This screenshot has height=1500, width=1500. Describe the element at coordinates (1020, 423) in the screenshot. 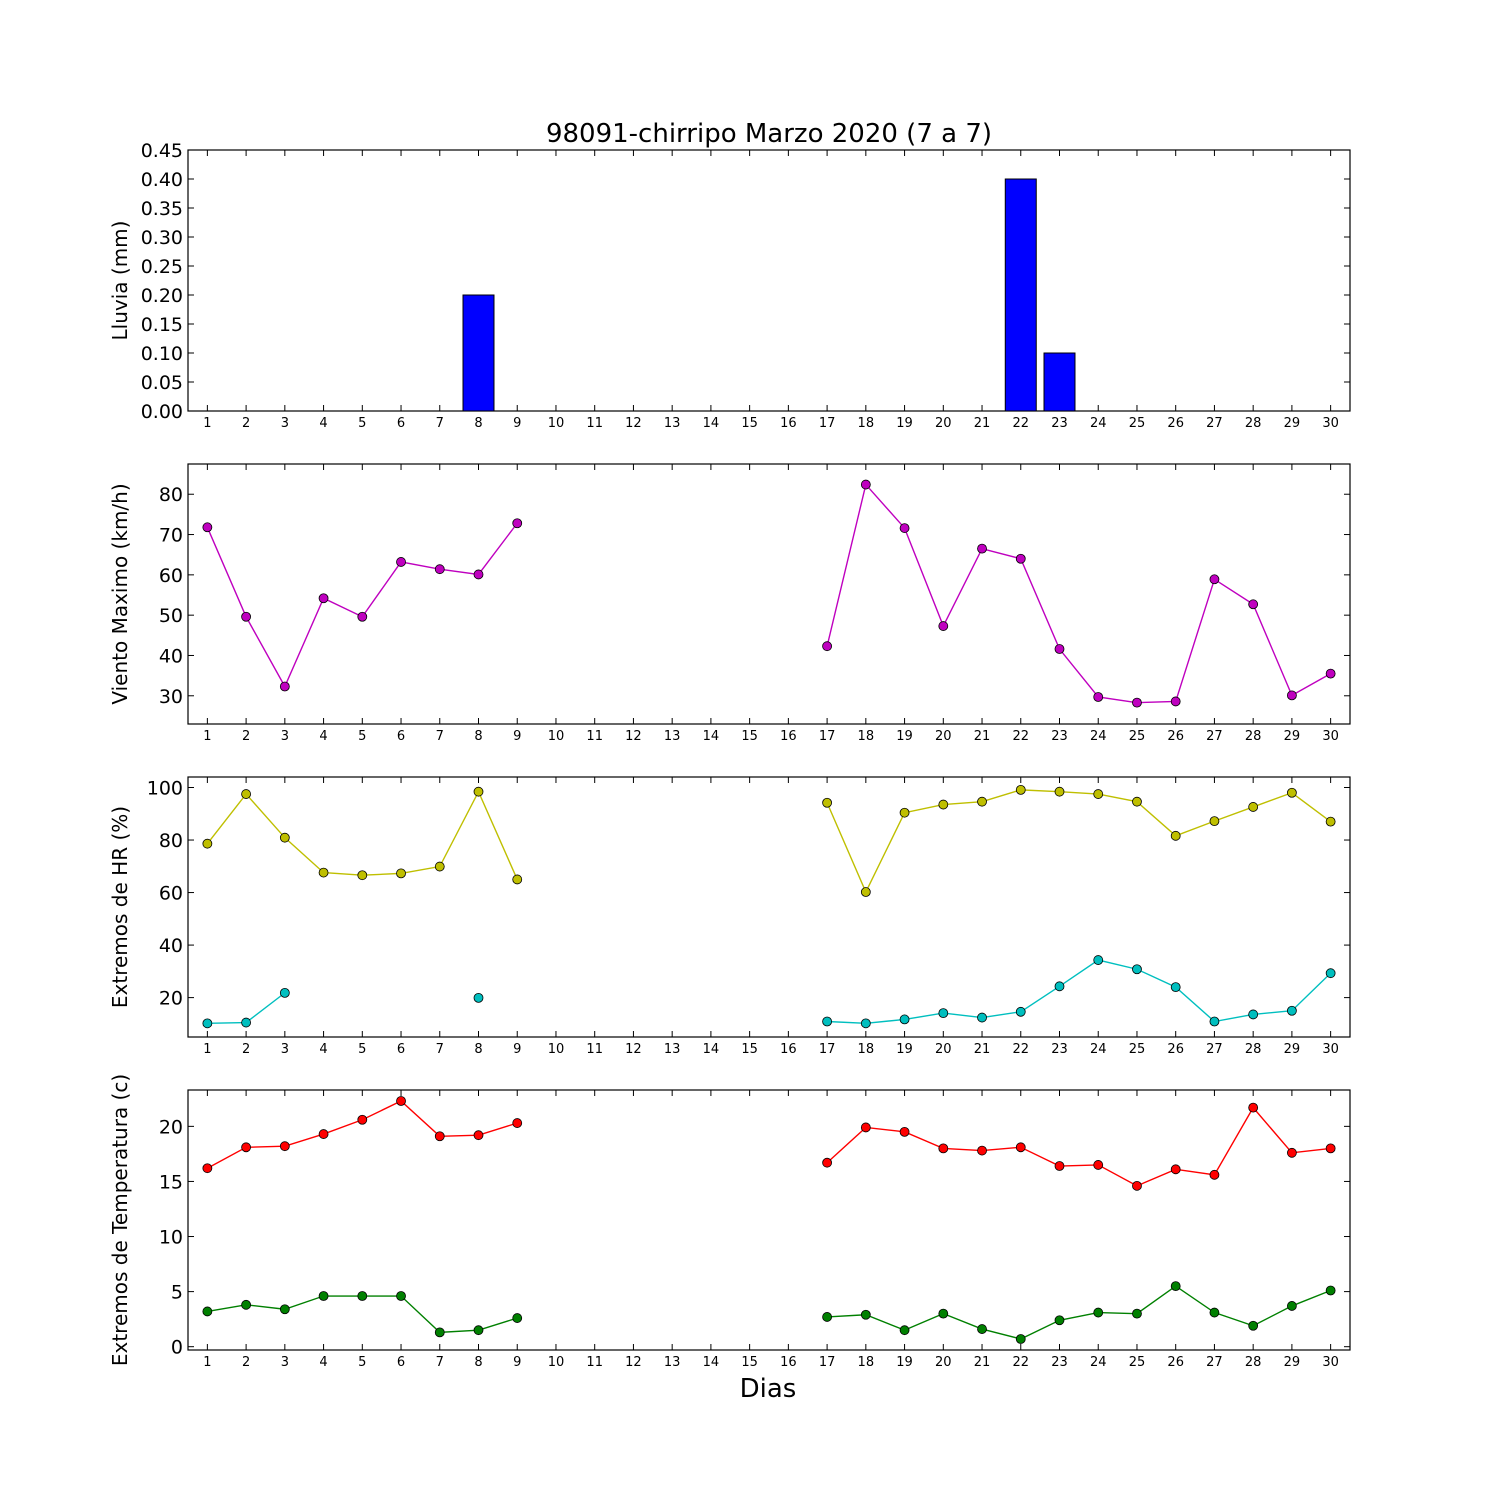

I see `lluvia-xtick-label: 22` at that location.